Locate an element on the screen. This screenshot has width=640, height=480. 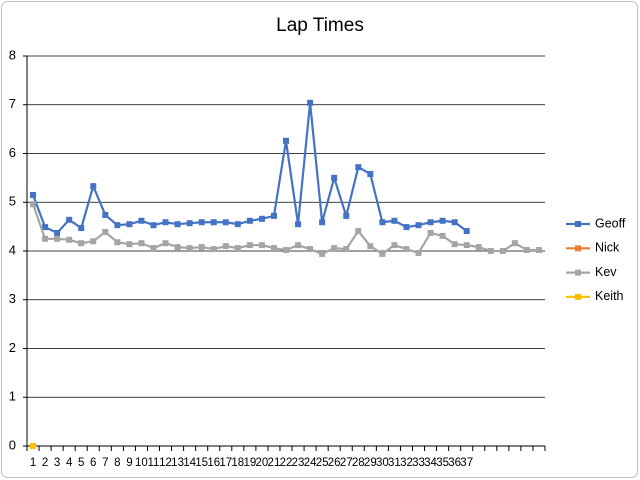
x-tick-label: 25 is located at coordinates (322, 463).